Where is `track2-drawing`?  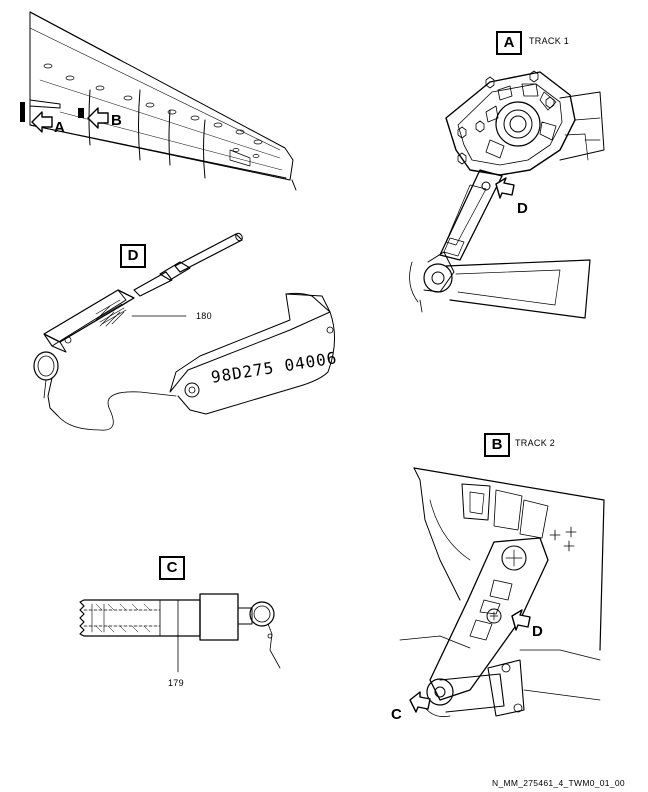 track2-drawing is located at coordinates (502, 592).